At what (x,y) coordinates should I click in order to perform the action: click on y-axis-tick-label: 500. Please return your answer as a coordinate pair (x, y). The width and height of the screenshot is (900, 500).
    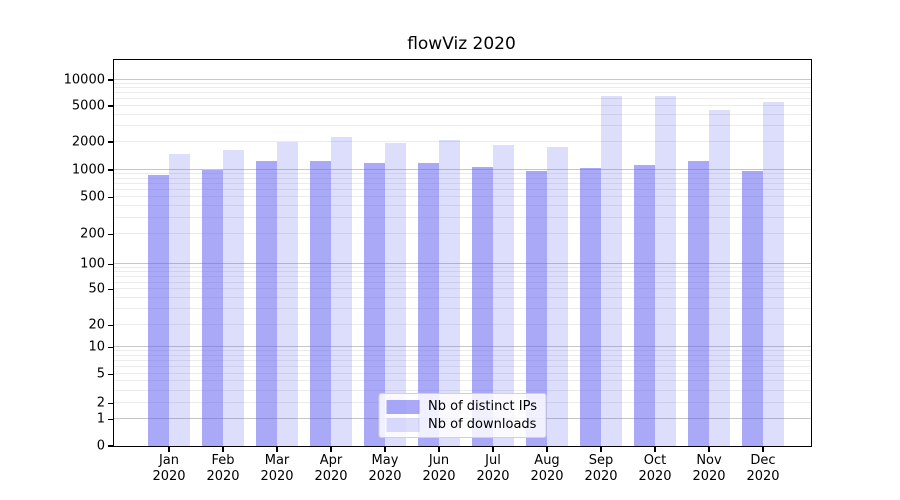
    Looking at the image, I should click on (92, 197).